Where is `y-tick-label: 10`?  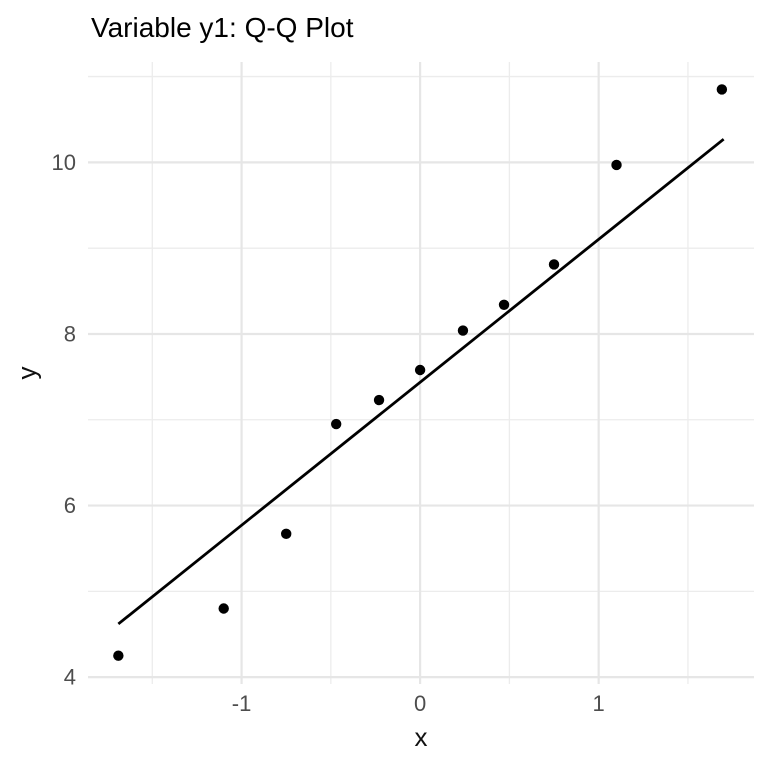
y-tick-label: 10 is located at coordinates (64, 162).